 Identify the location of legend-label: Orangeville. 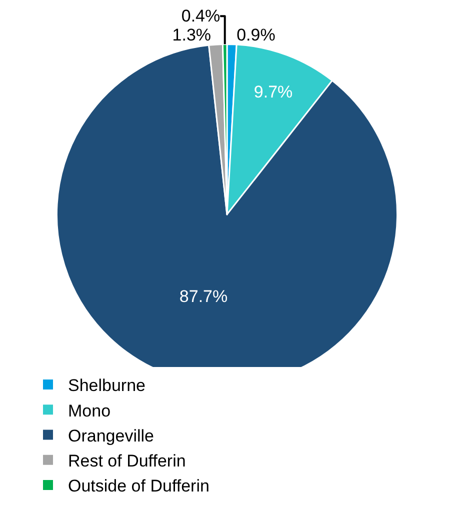
(111, 436).